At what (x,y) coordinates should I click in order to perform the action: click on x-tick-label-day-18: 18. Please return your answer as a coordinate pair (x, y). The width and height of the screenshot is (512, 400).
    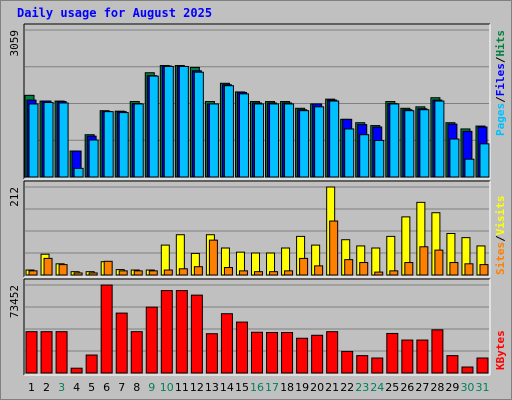
    Looking at the image, I should click on (287, 387).